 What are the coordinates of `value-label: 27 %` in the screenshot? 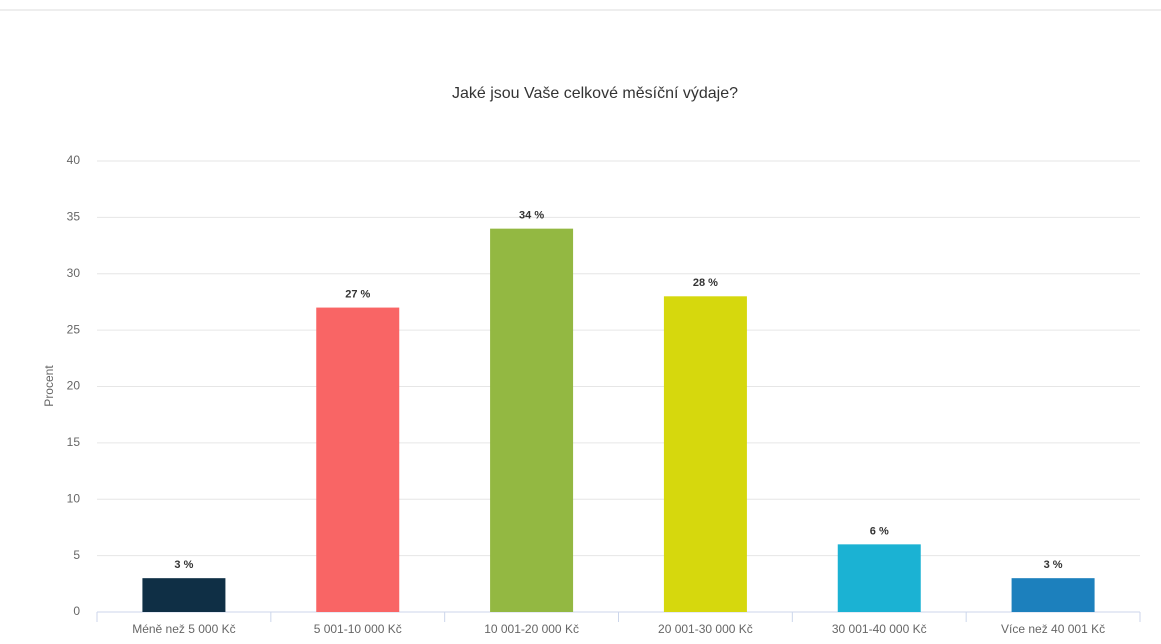 It's located at (357, 294).